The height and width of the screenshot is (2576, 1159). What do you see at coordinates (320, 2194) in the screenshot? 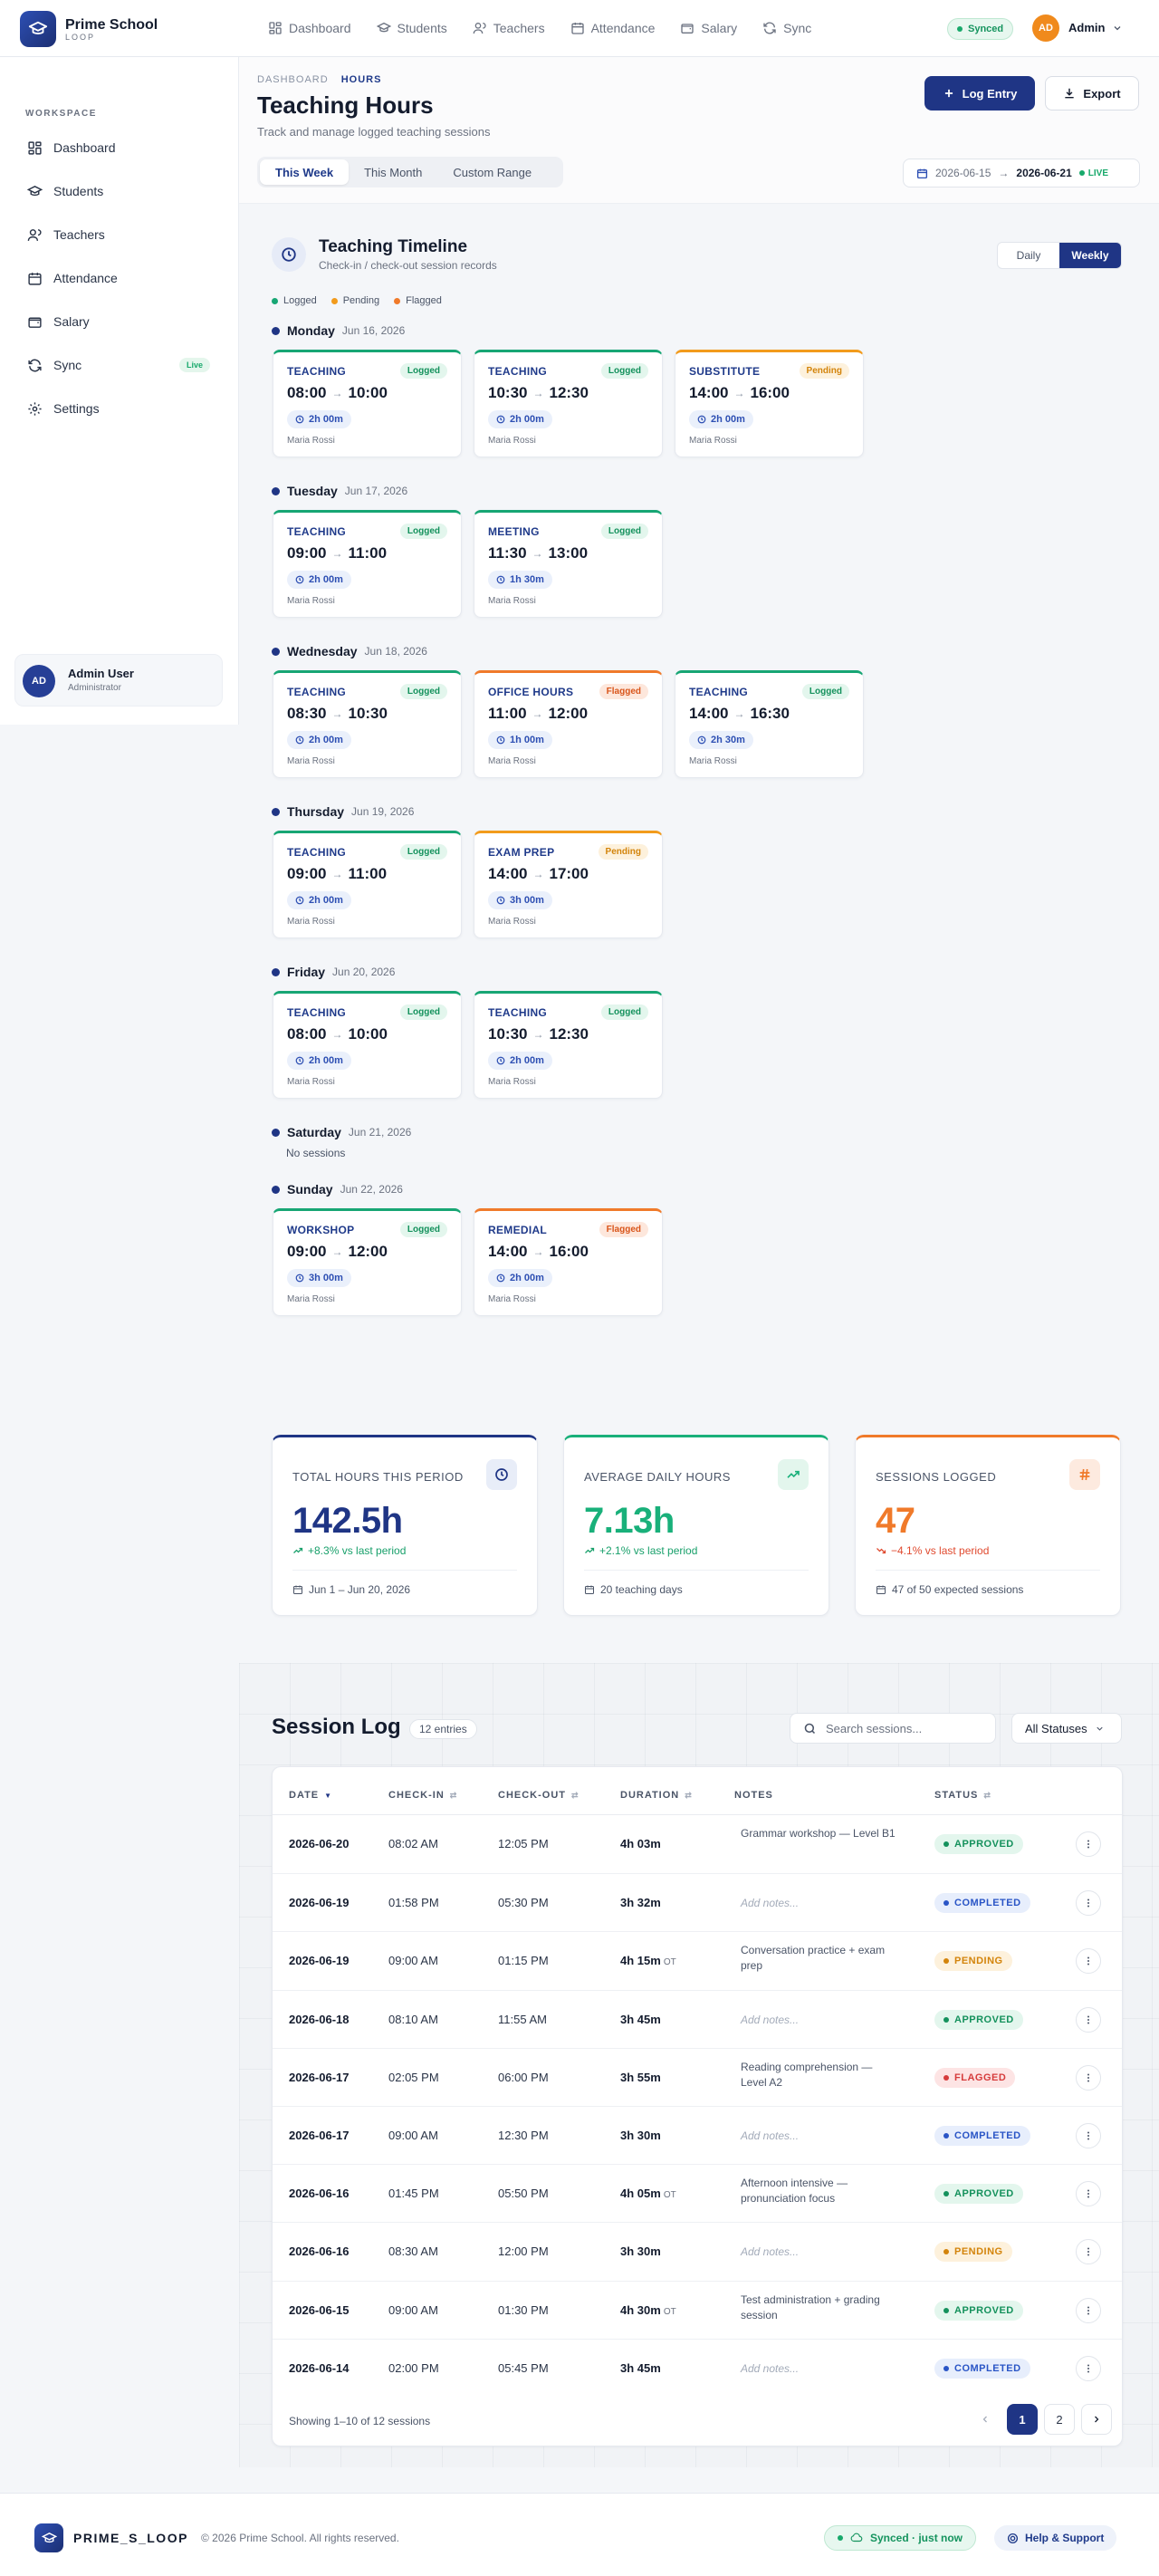
I see `row-date: 2026-06-16` at bounding box center [320, 2194].